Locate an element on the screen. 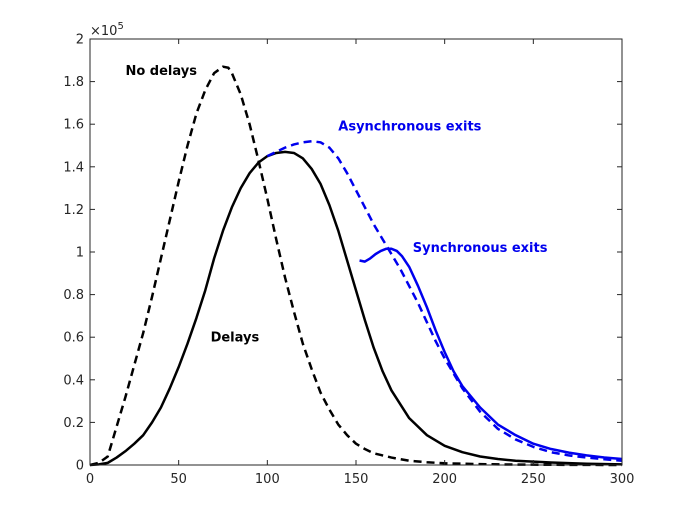  y-tick-label: 1.6 is located at coordinates (73, 125).